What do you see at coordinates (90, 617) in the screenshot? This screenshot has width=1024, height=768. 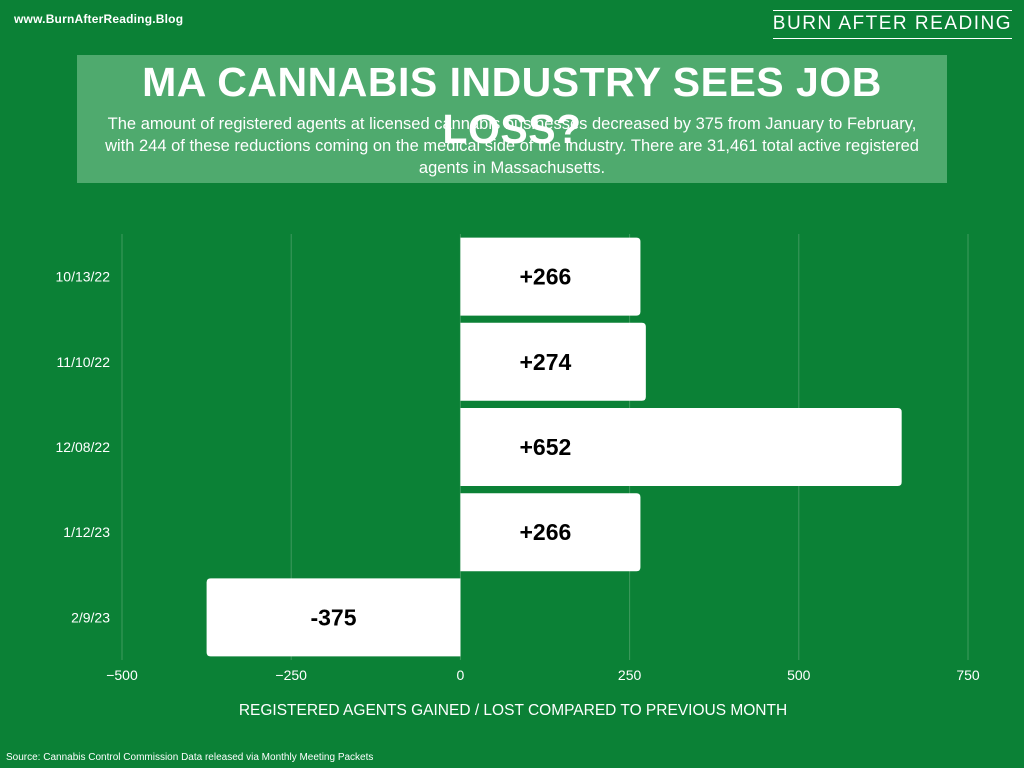 I see `y-category-label: 2/9/23` at bounding box center [90, 617].